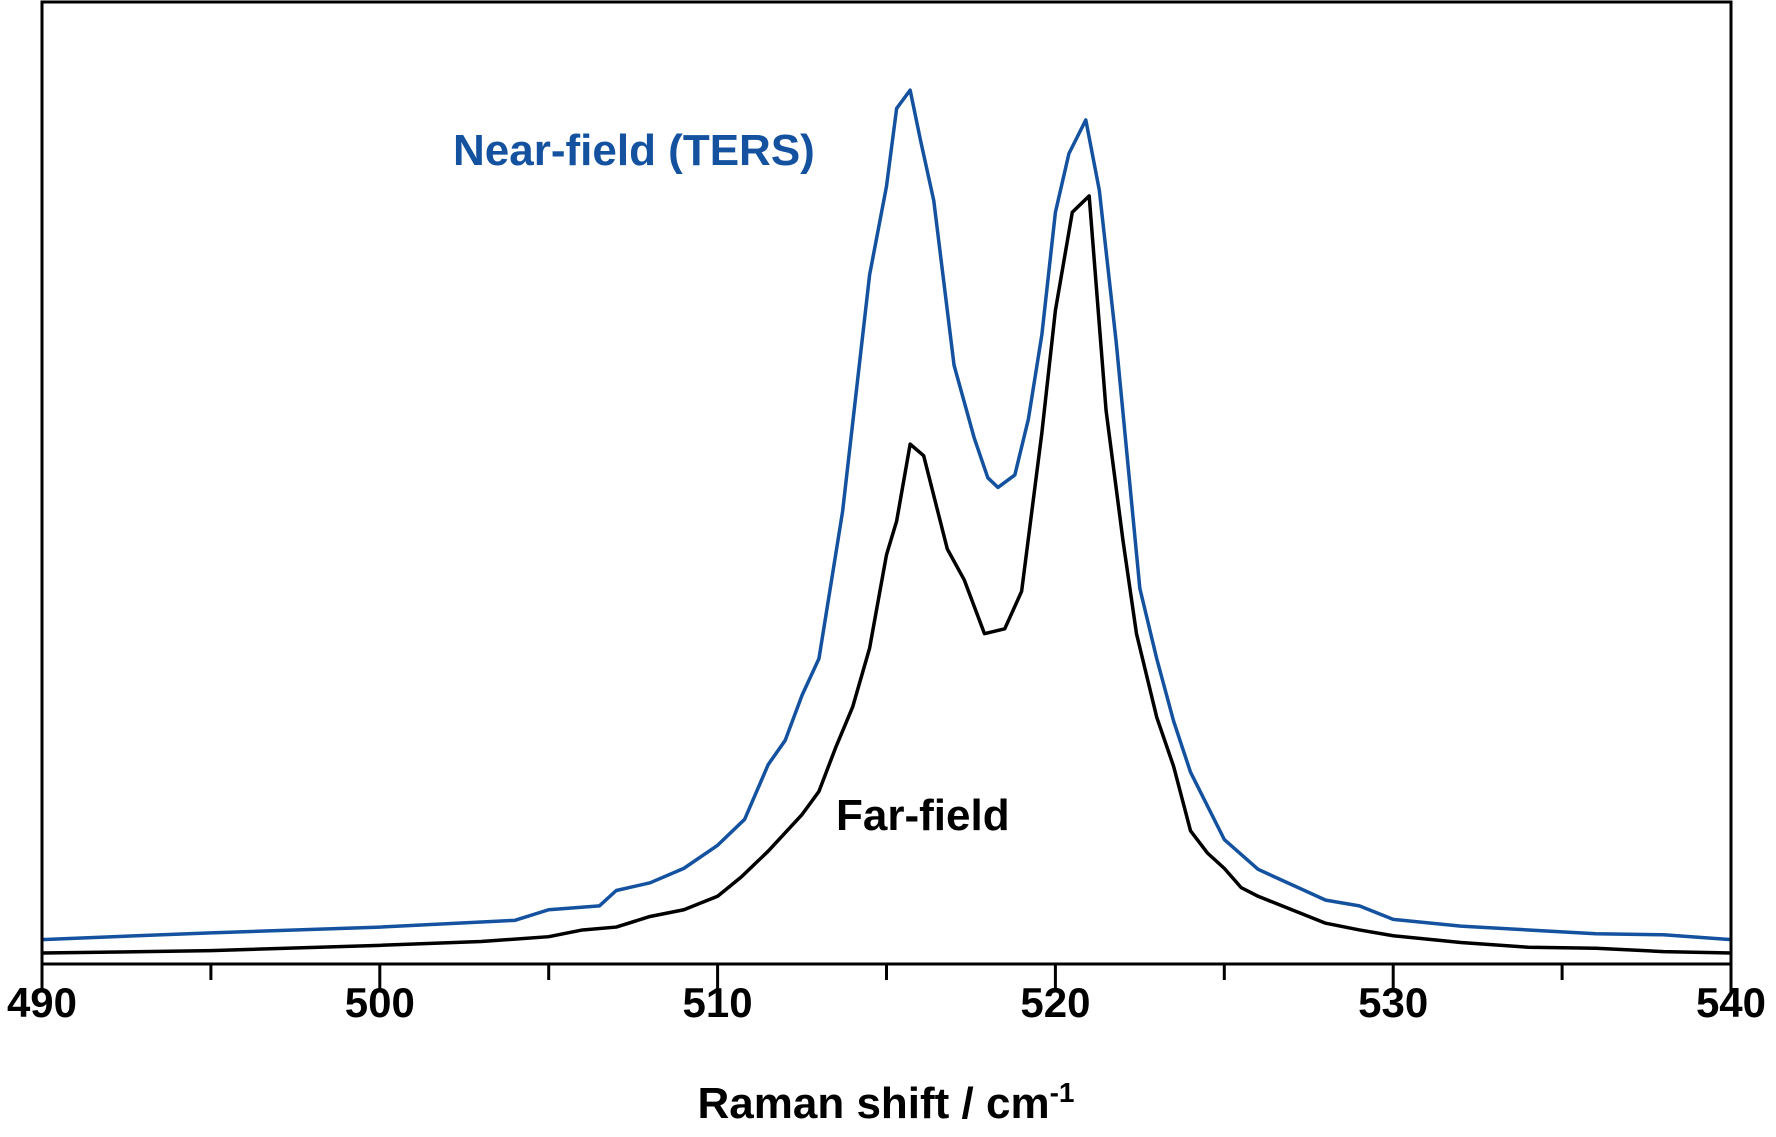  I want to click on annotation-far-field: Far-field, so click(923, 815).